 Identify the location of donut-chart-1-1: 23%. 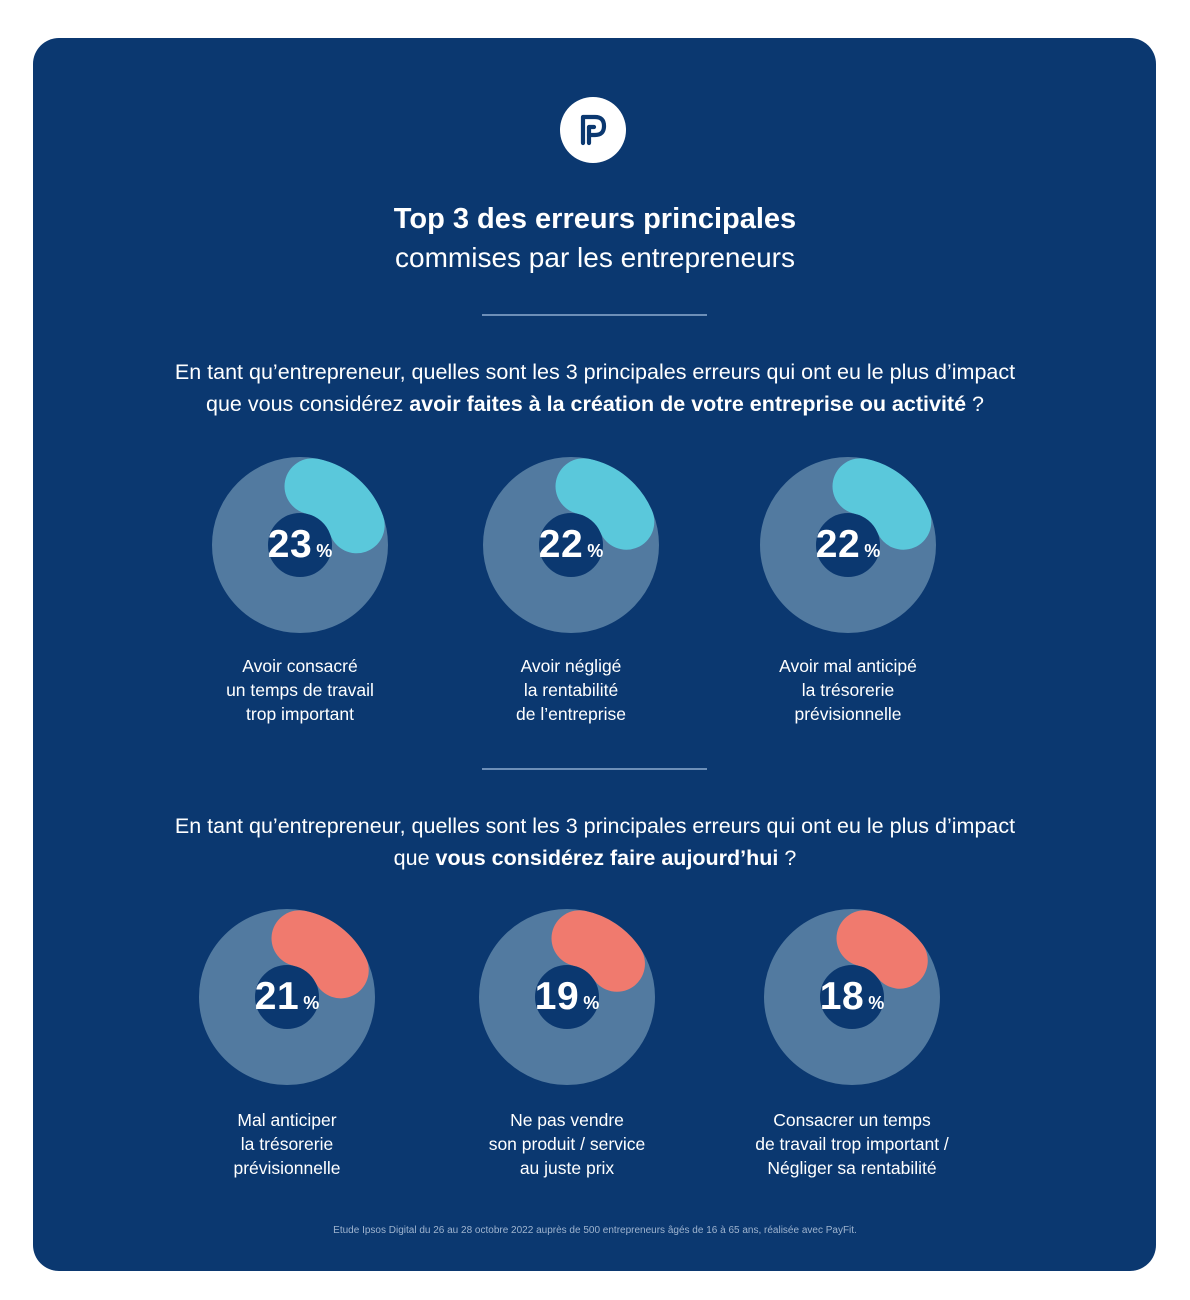
(300, 545).